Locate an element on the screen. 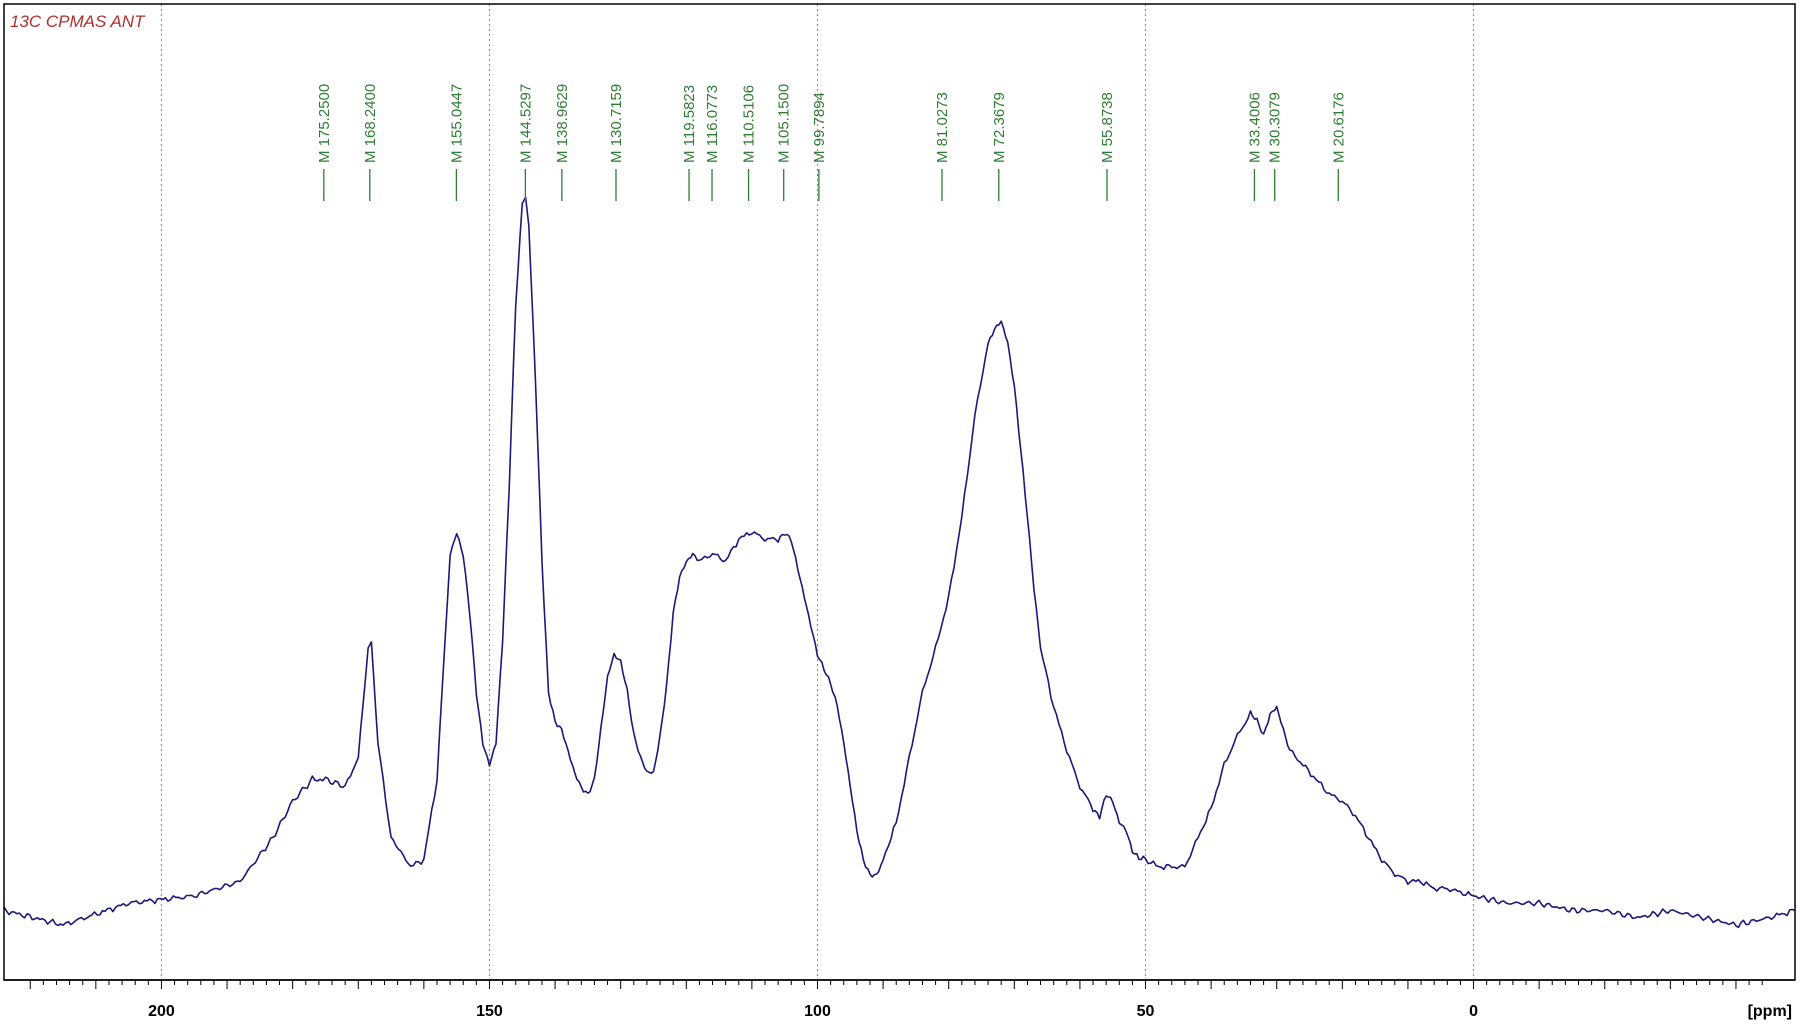  peak-label: M 168.2400 is located at coordinates (370, 123).